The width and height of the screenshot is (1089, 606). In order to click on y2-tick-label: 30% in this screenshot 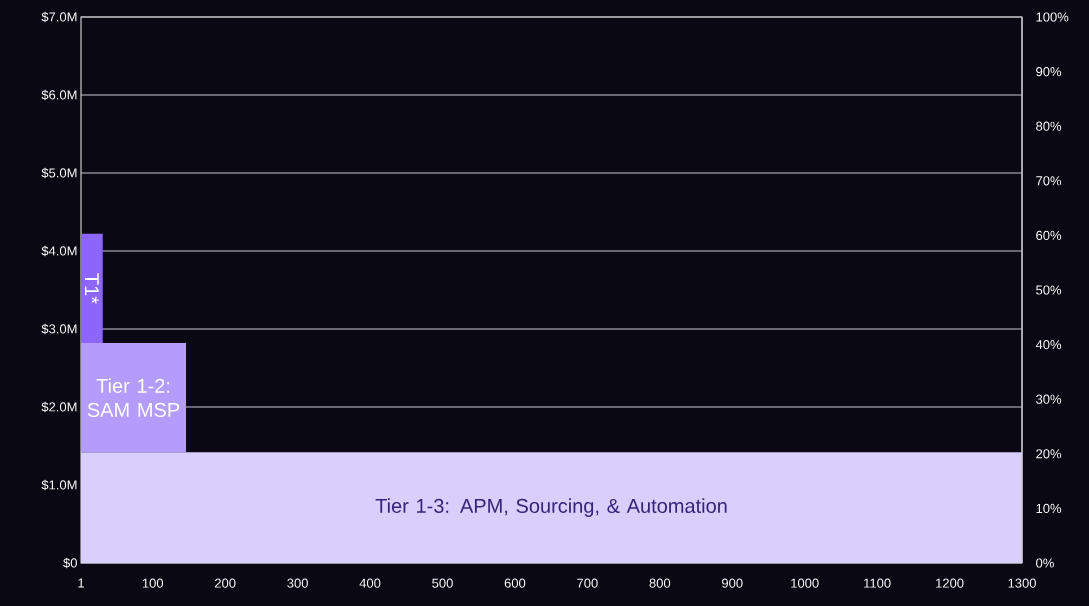, I will do `click(1049, 399)`.